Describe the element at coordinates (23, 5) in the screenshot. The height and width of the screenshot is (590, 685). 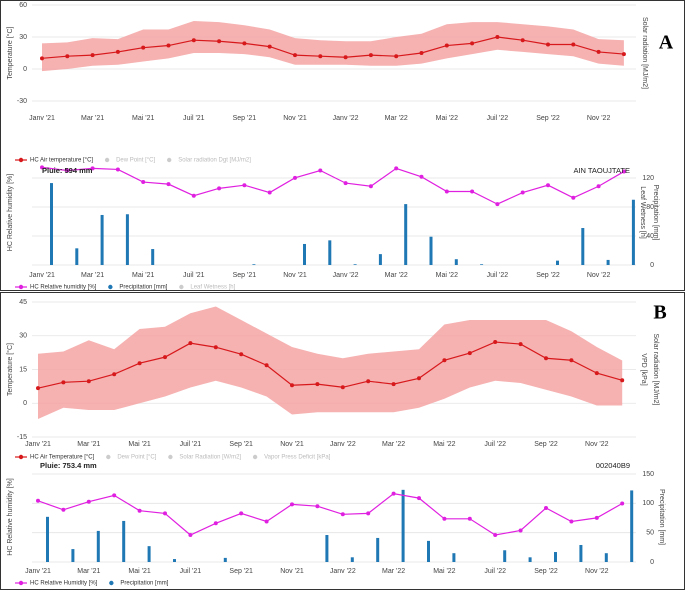
I see `y-tick-label: 60` at that location.